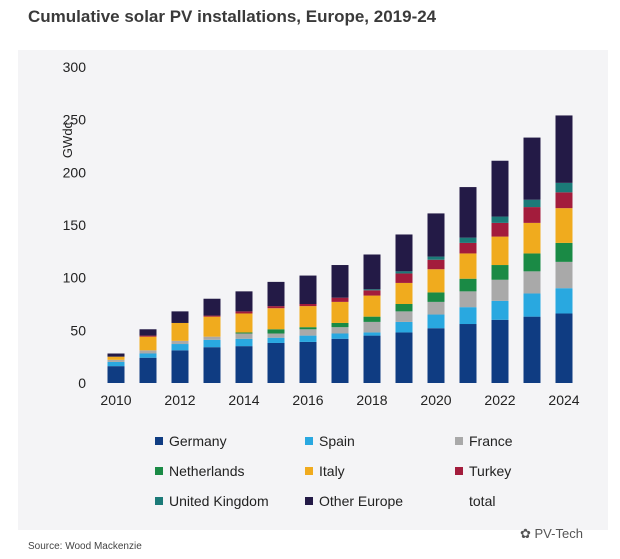 This screenshot has height=559, width=620. I want to click on legend-label: Turkey, so click(490, 471).